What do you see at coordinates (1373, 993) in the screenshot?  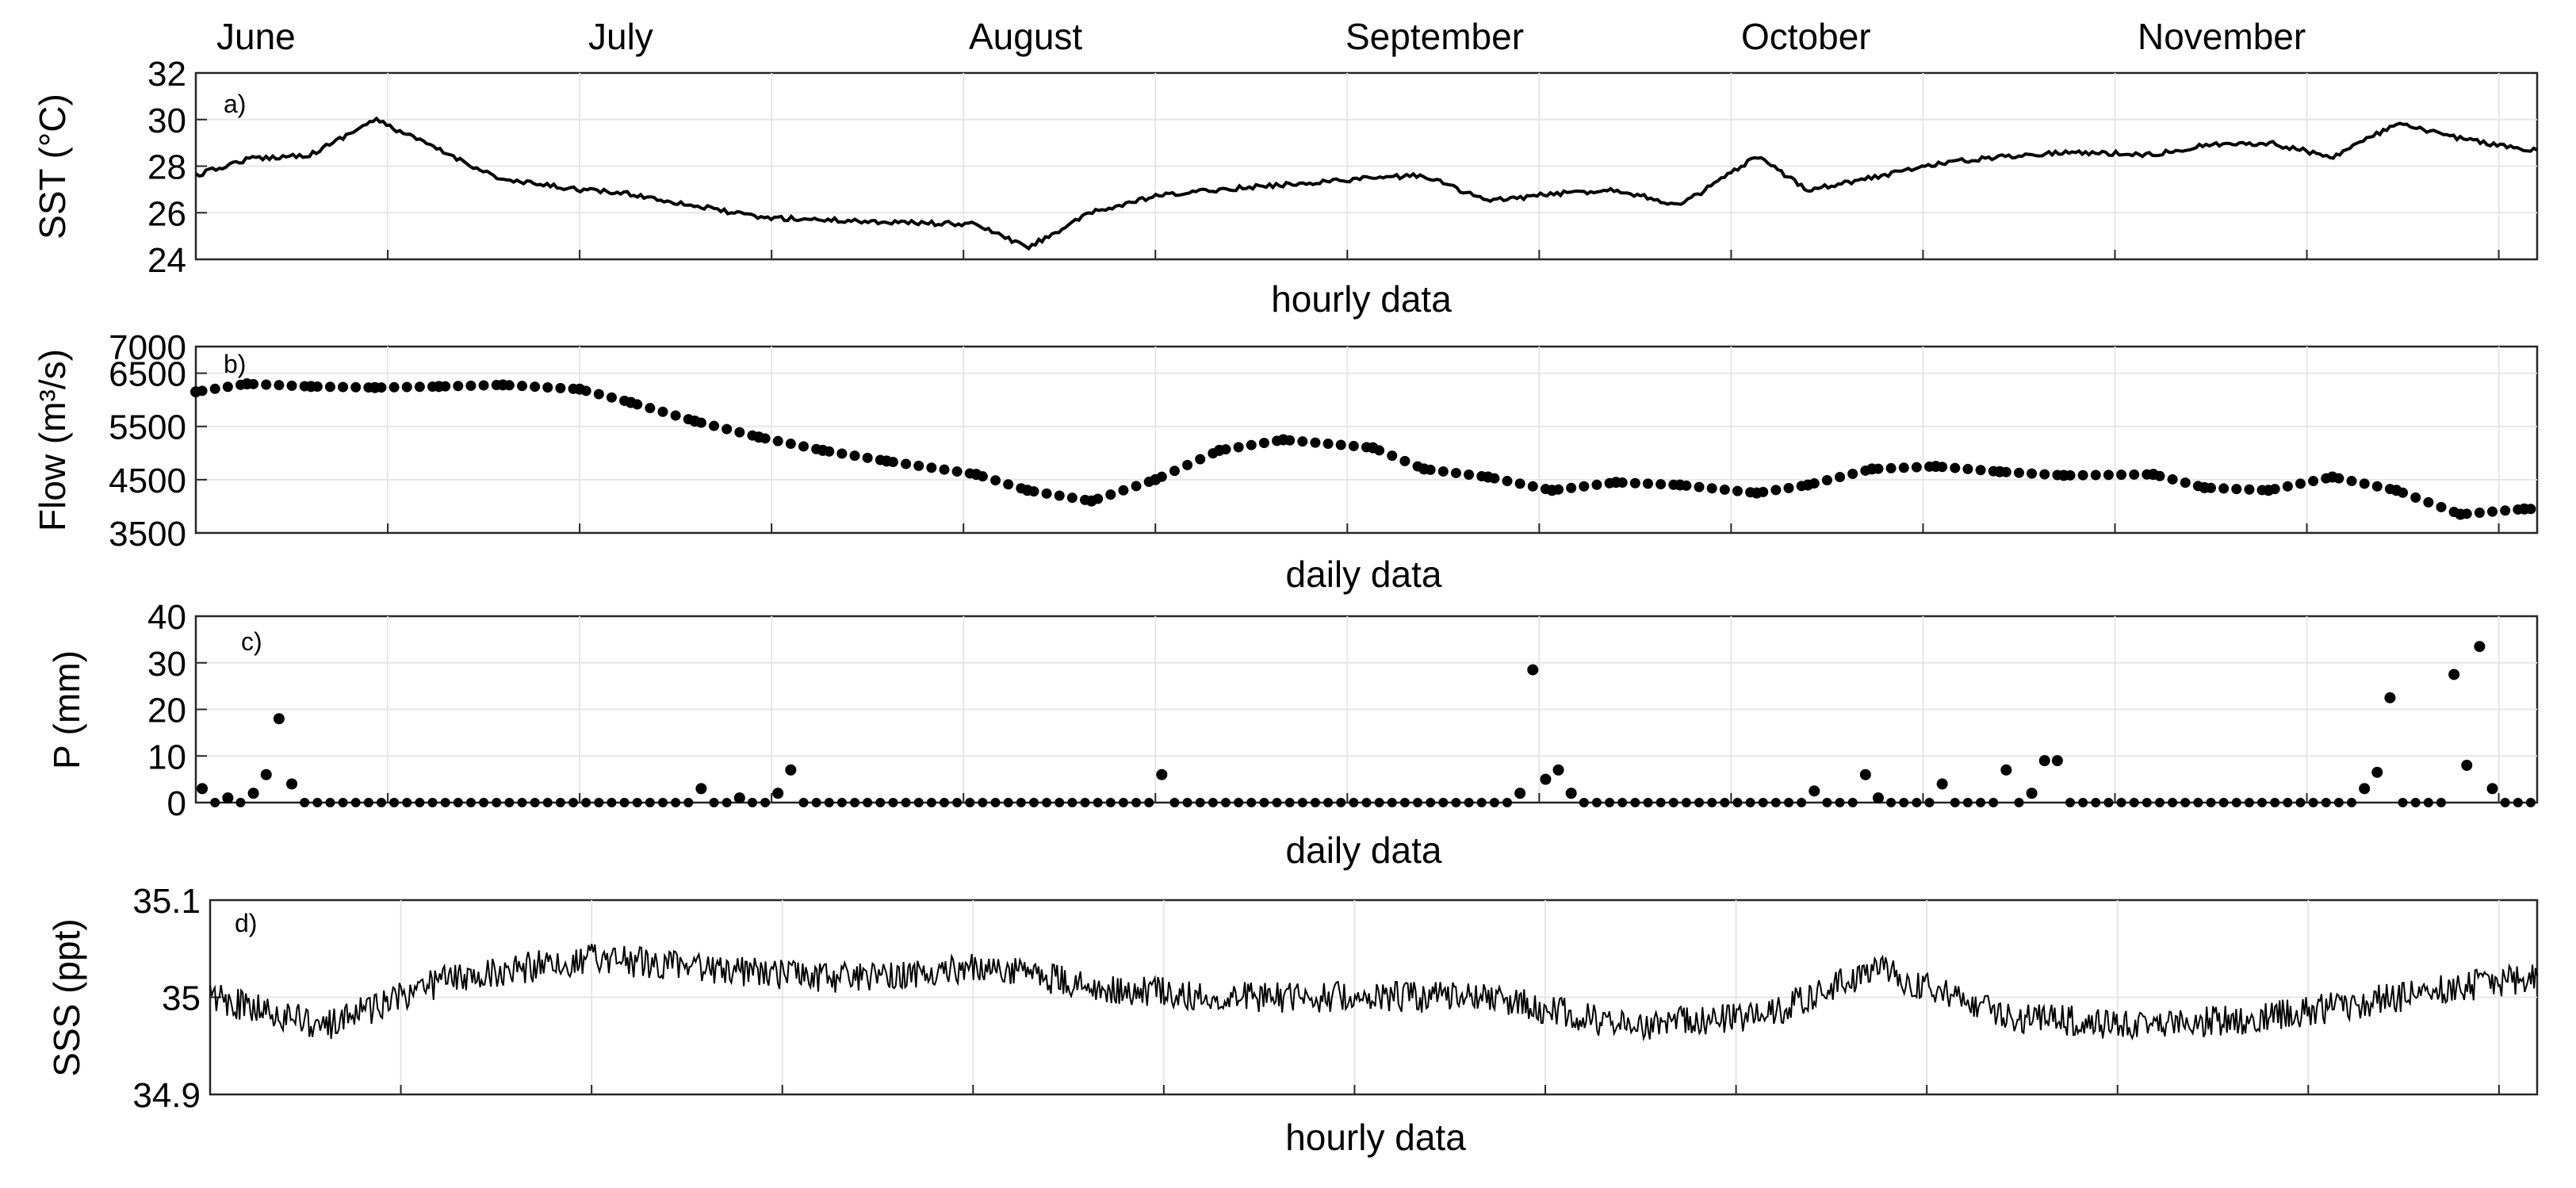 I see `panel-sss-marks` at bounding box center [1373, 993].